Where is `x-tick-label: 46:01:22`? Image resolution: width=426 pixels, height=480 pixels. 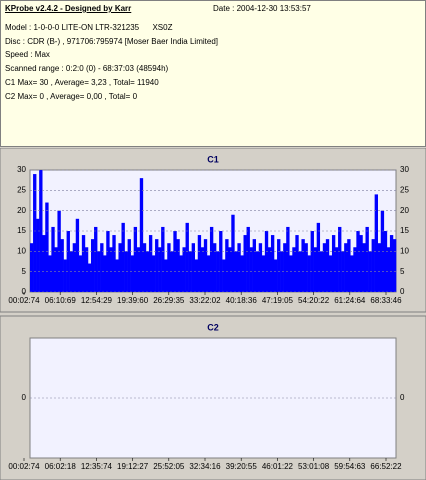
x-tick-label: 46:01:22 is located at coordinates (278, 466).